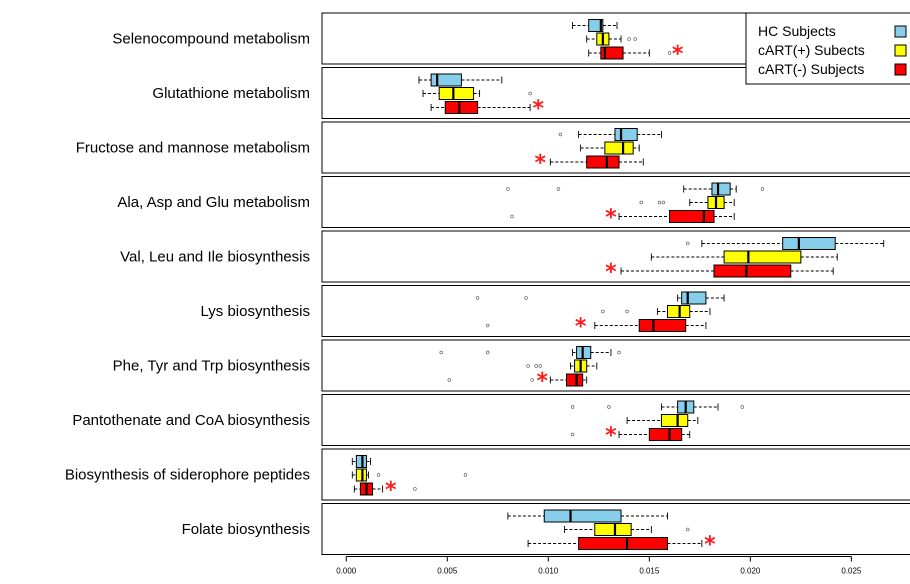  What do you see at coordinates (187, 475) in the screenshot?
I see `category-label: Biosynthesis of siderophore peptides` at bounding box center [187, 475].